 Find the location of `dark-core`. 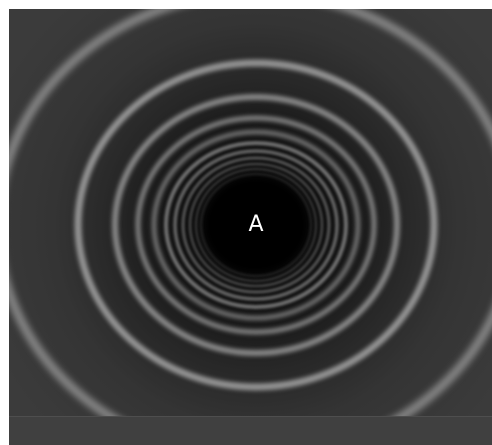

dark-core is located at coordinates (256, 225).